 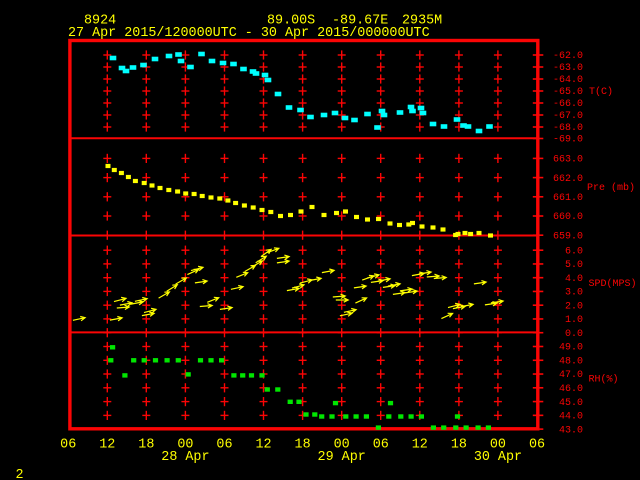 I want to click on svg-text: 0.0, so click(x=574, y=334).